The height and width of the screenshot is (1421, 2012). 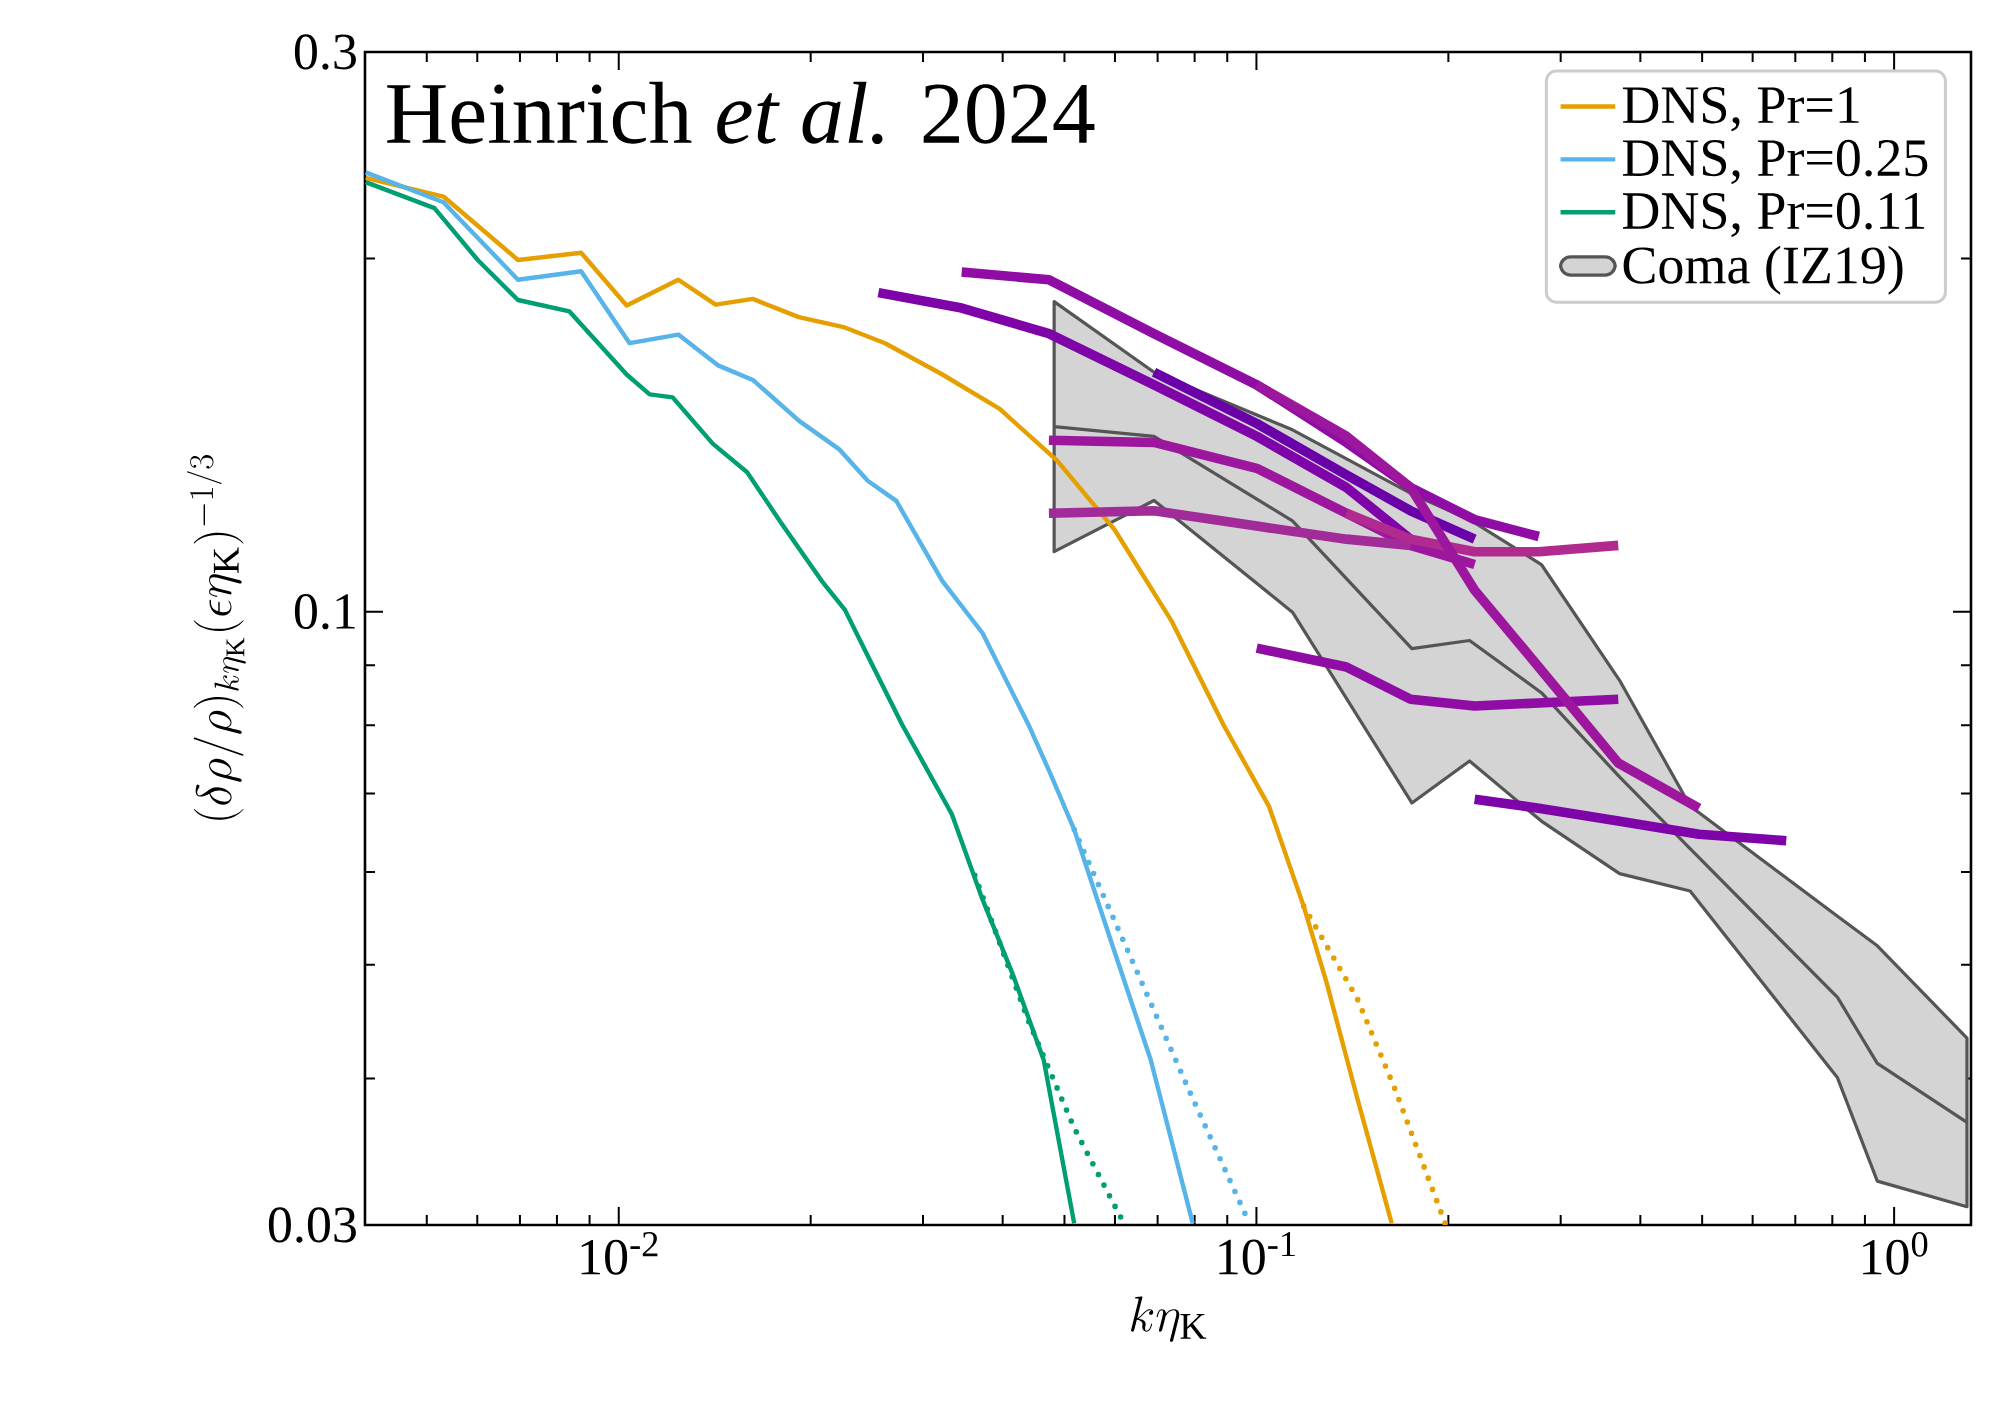 I want to click on legend-label: DNS, Pr=0.25, so click(x=1775, y=162).